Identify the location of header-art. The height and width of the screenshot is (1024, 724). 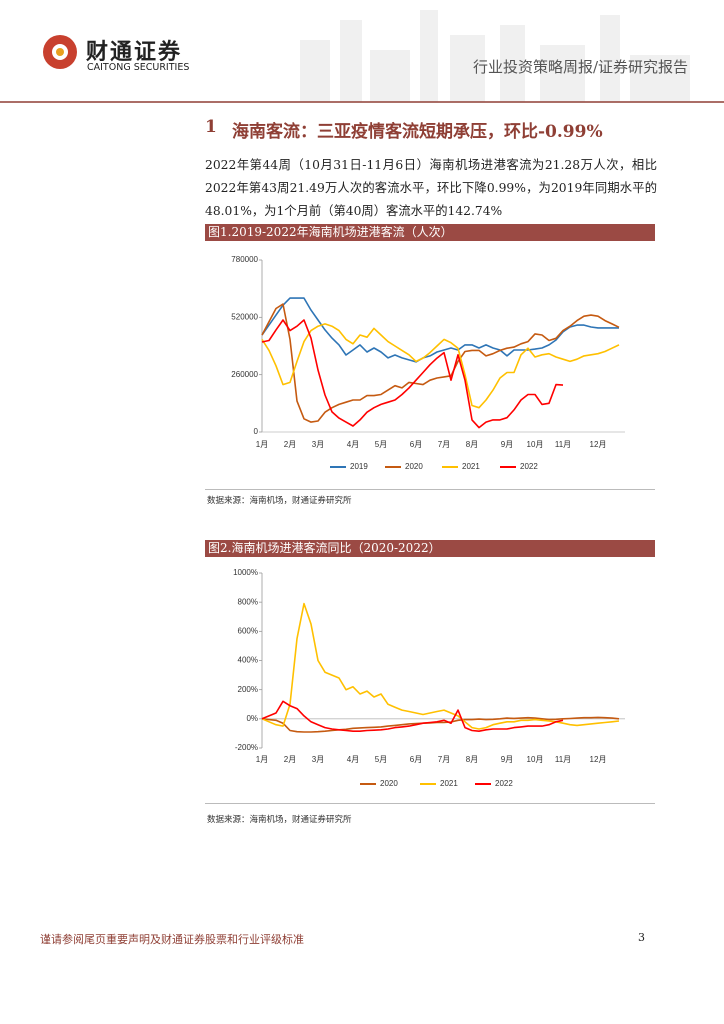
(362, 56).